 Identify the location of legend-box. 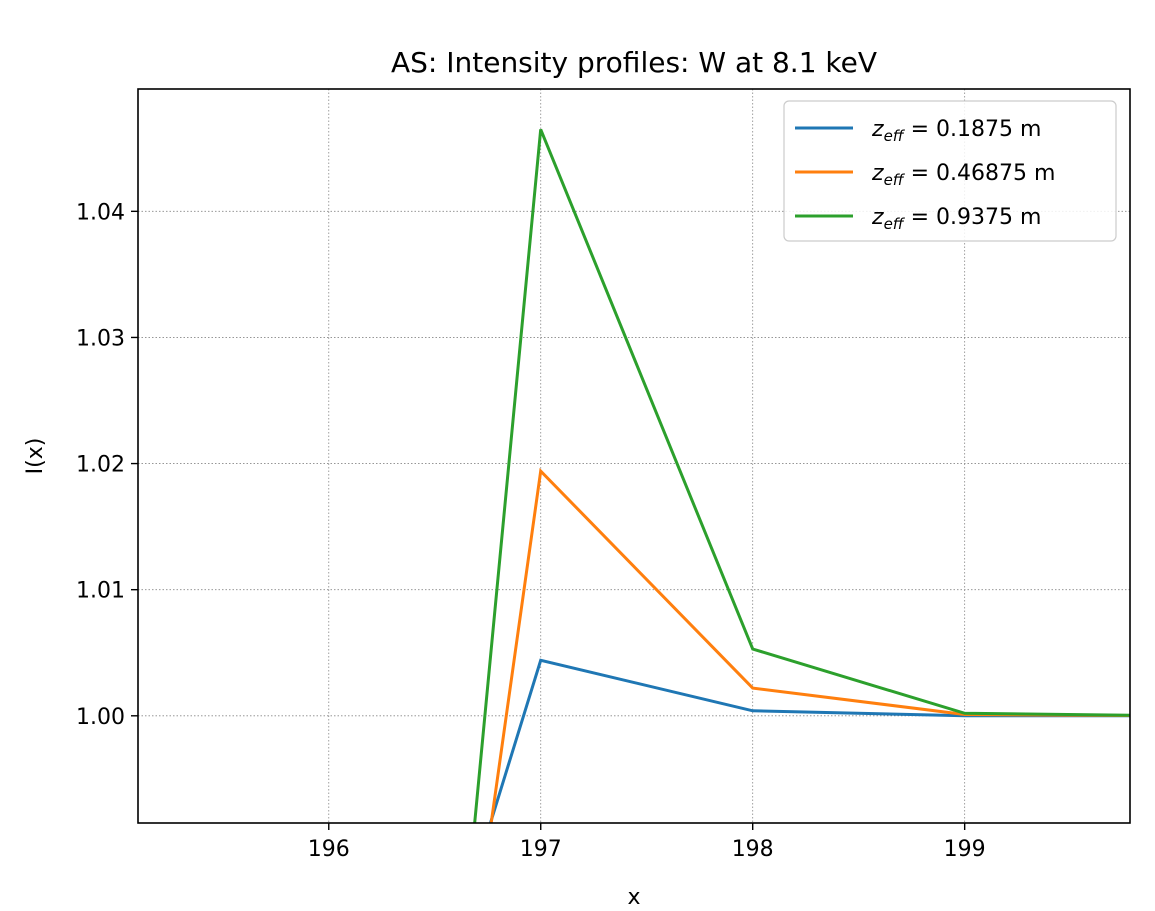
(950, 171).